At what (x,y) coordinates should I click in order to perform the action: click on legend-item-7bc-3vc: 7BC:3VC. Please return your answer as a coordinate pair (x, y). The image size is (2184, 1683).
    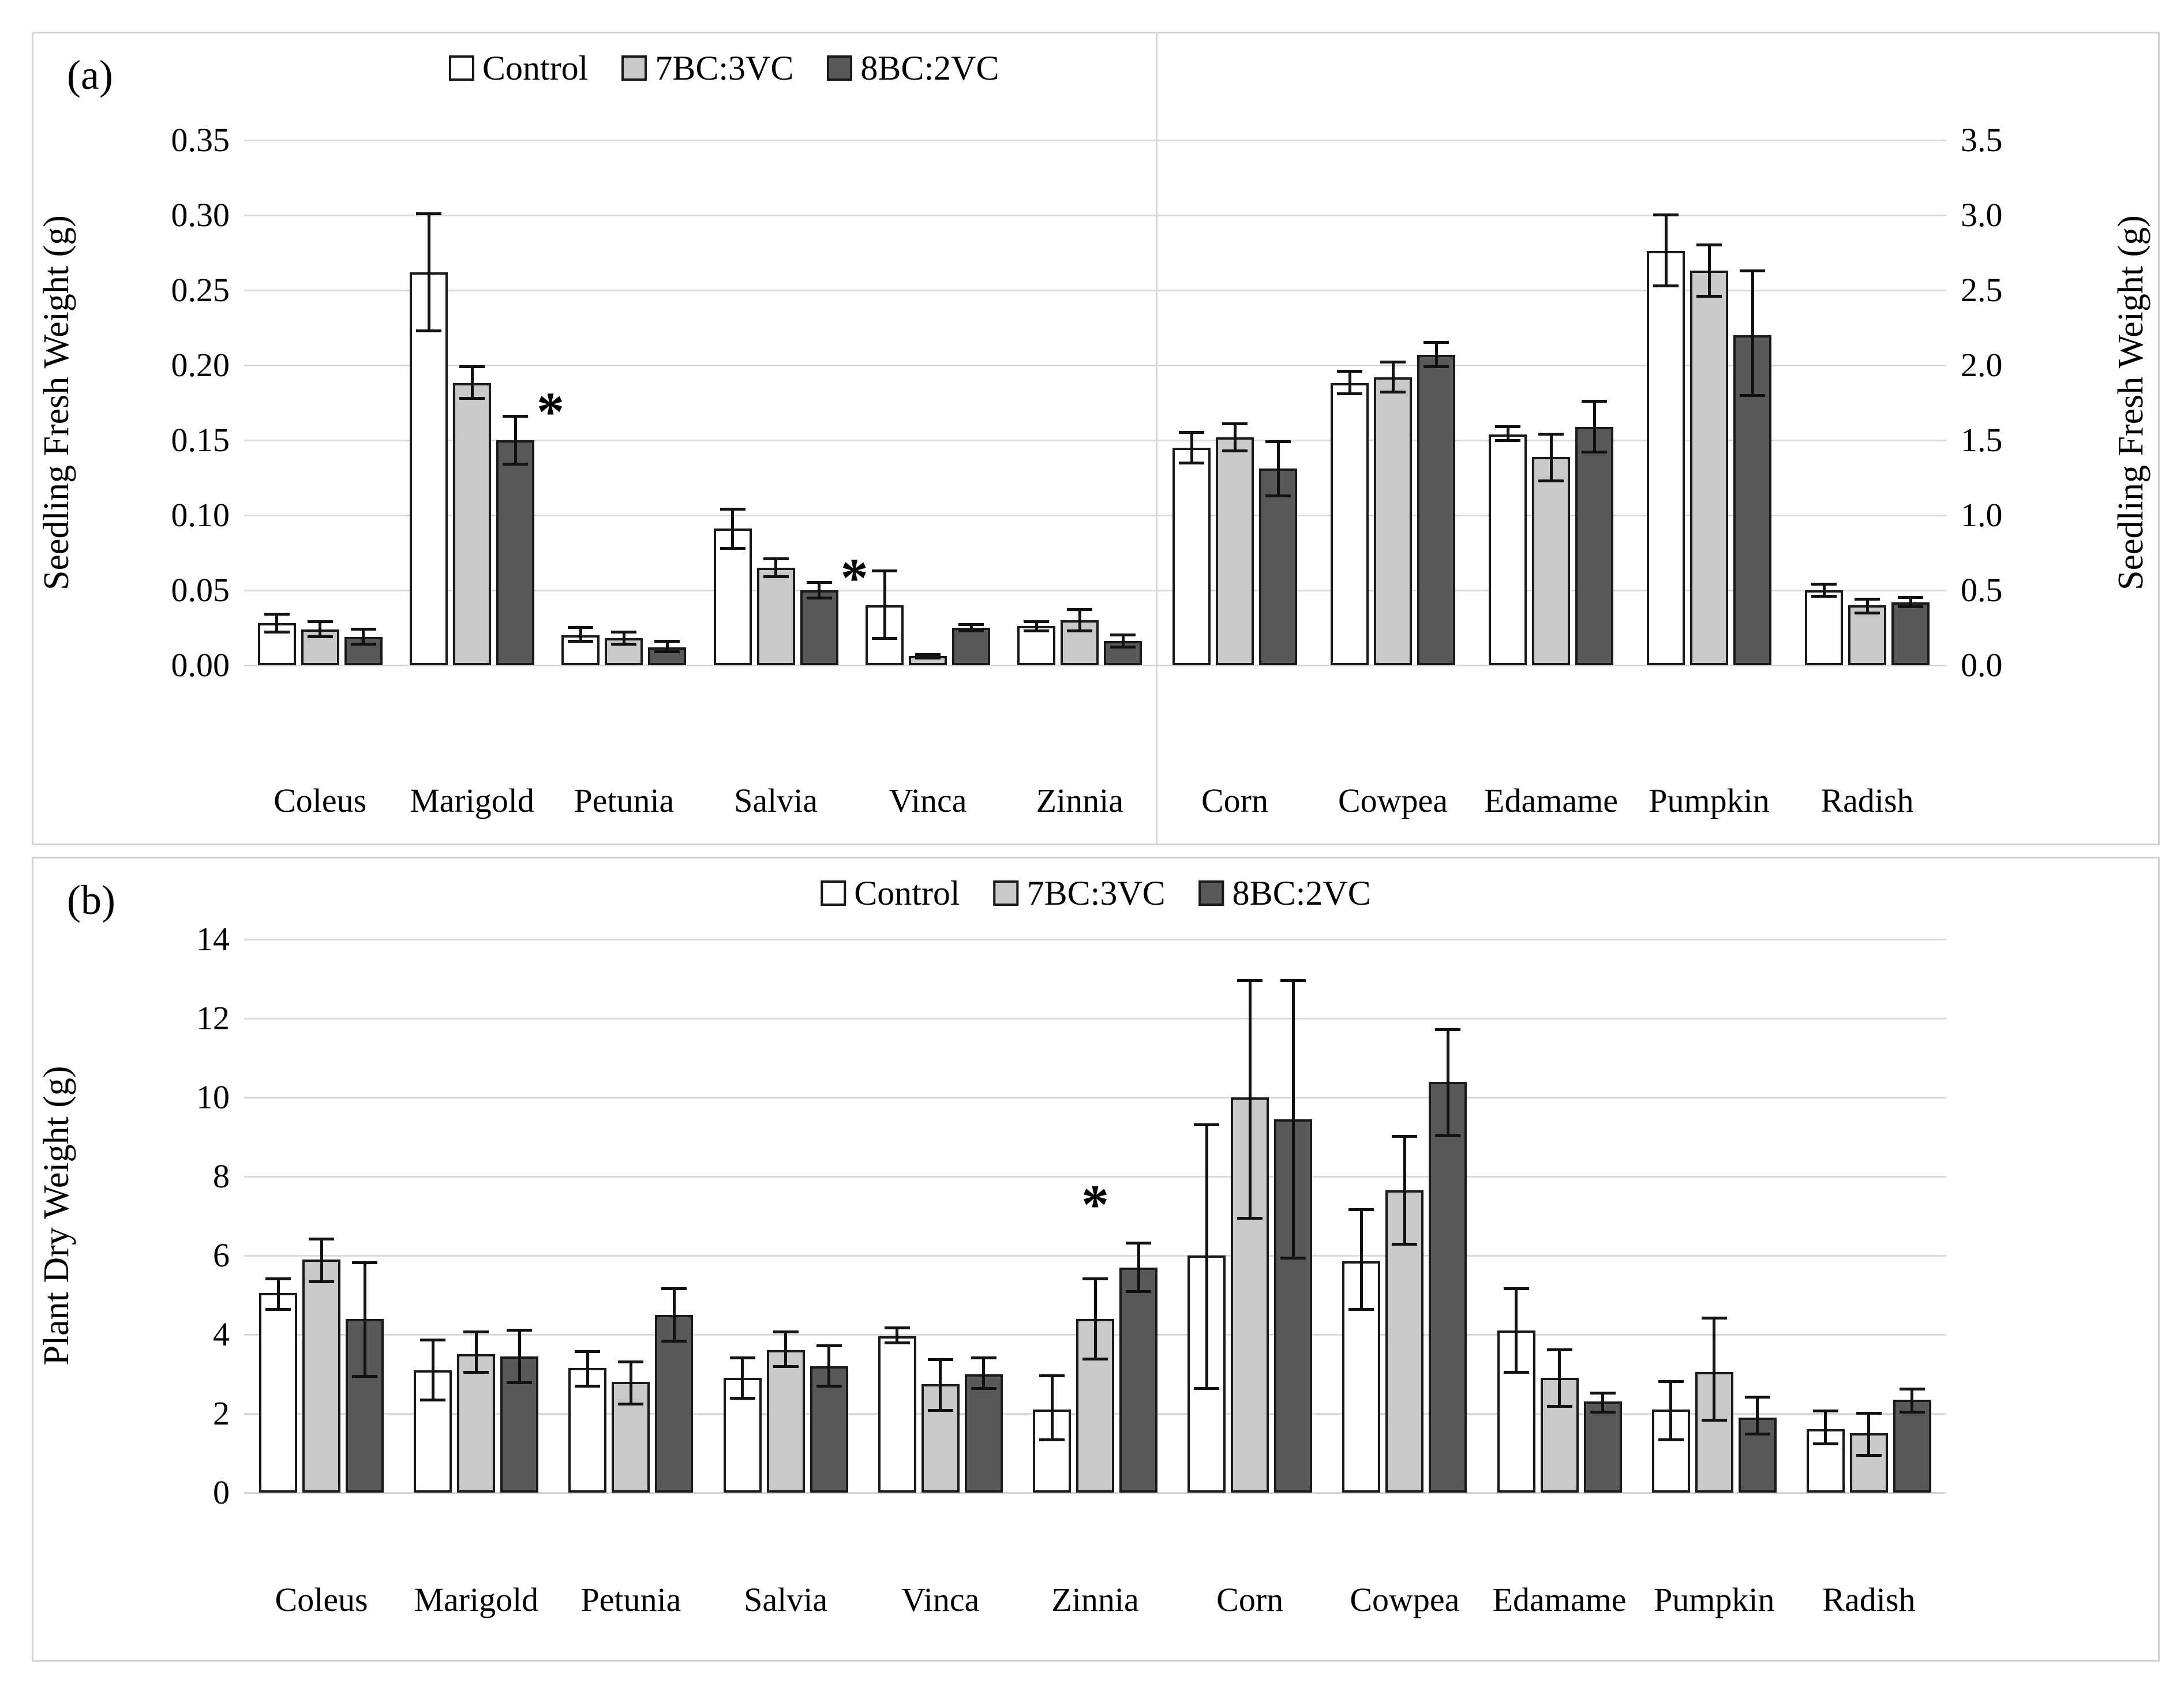
    Looking at the image, I should click on (707, 68).